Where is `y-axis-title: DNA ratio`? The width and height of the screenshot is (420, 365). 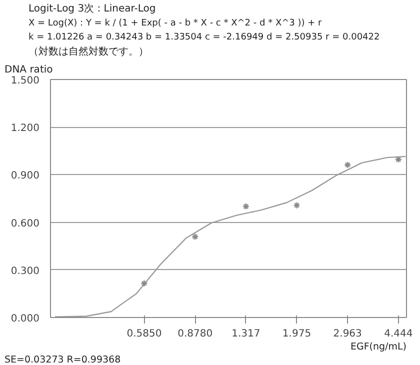
y-axis-title: DNA ratio is located at coordinates (28, 70).